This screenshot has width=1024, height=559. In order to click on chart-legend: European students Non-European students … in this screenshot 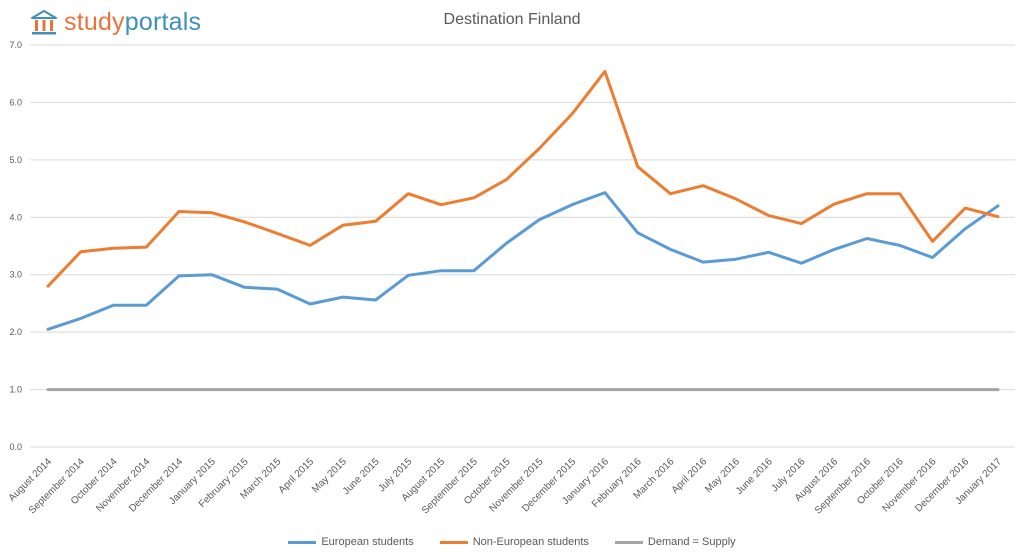, I will do `click(512, 542)`.